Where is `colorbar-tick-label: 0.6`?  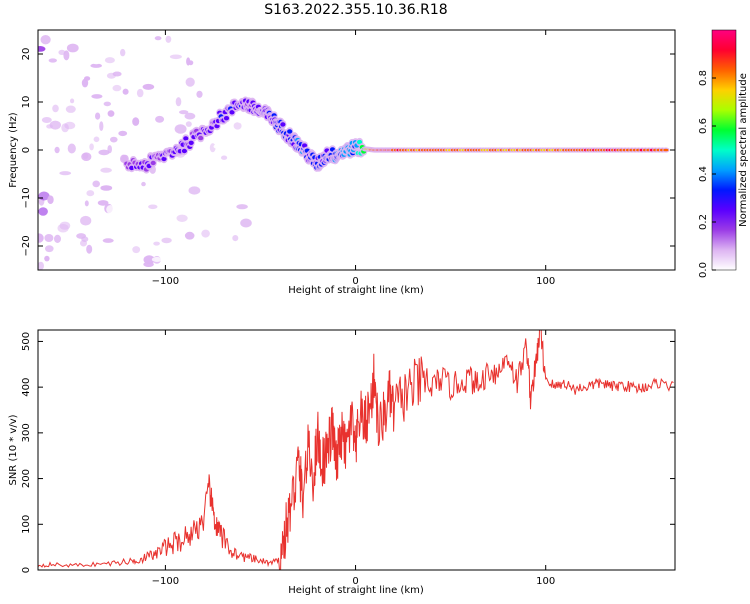 colorbar-tick-label: 0.6 is located at coordinates (703, 126).